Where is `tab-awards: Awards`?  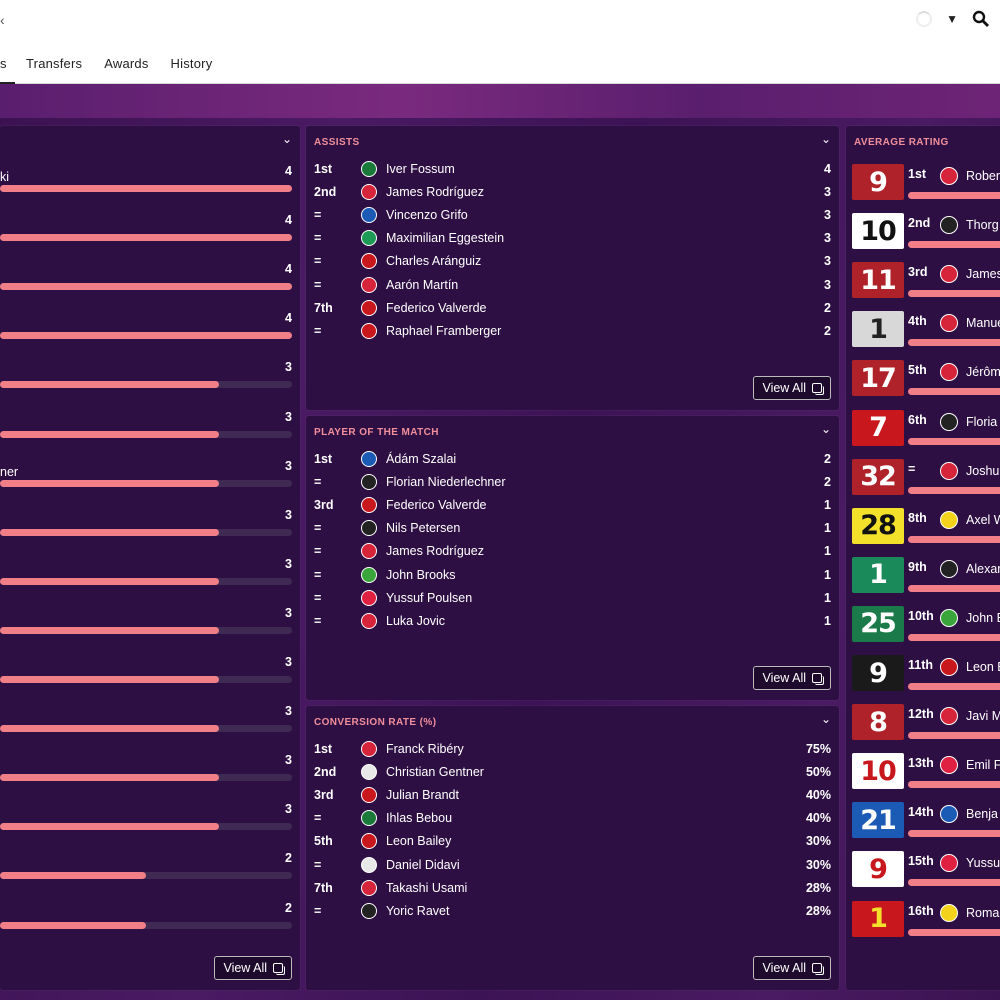 tab-awards: Awards is located at coordinates (126, 63).